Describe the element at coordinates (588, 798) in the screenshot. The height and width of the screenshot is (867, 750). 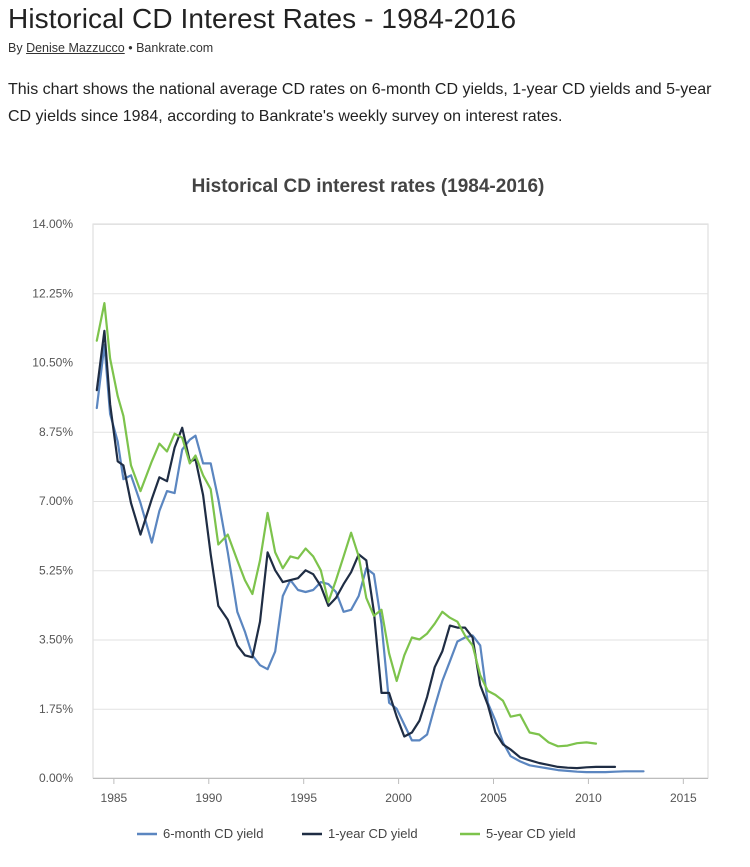
I see `x-tick-label: 2010` at that location.